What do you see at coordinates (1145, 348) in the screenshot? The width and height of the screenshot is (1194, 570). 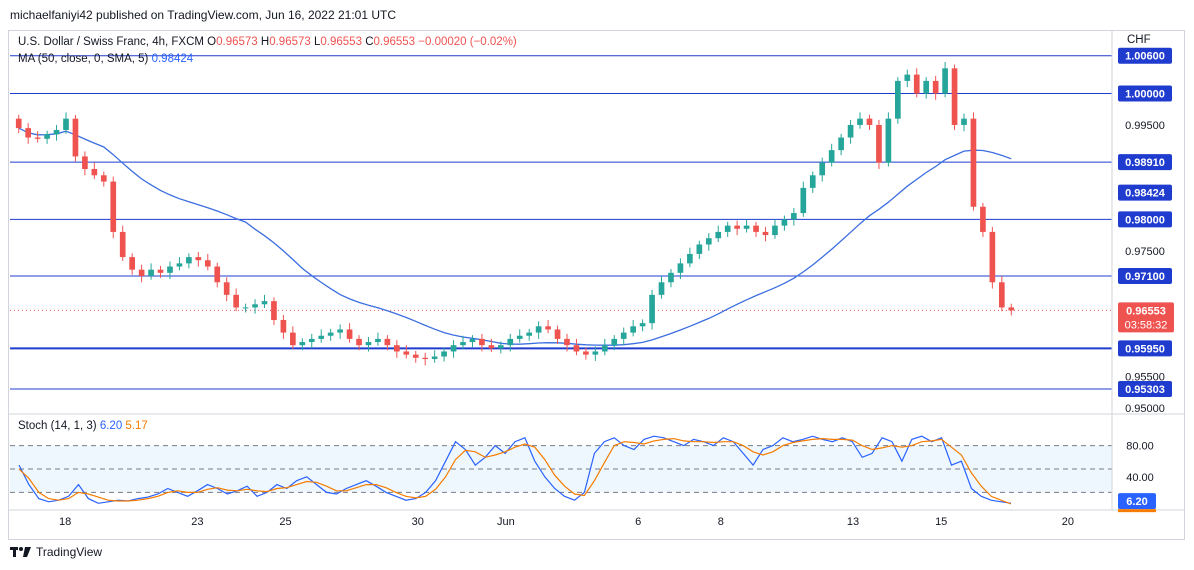 I see `level-price-label: 0.95950` at bounding box center [1145, 348].